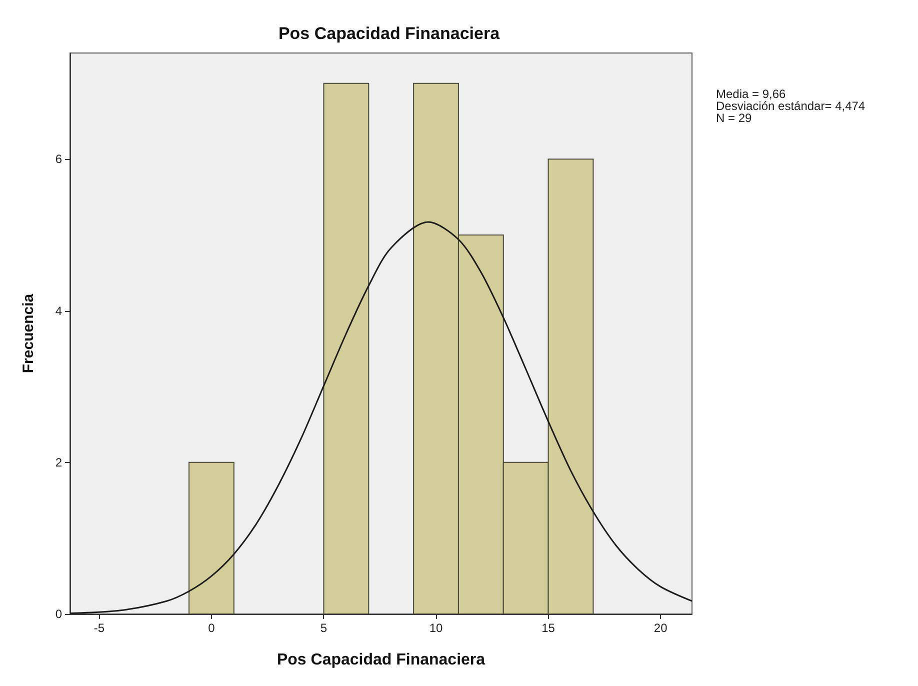 This screenshot has width=918, height=686. What do you see at coordinates (212, 628) in the screenshot?
I see `x-tick-label: 0` at bounding box center [212, 628].